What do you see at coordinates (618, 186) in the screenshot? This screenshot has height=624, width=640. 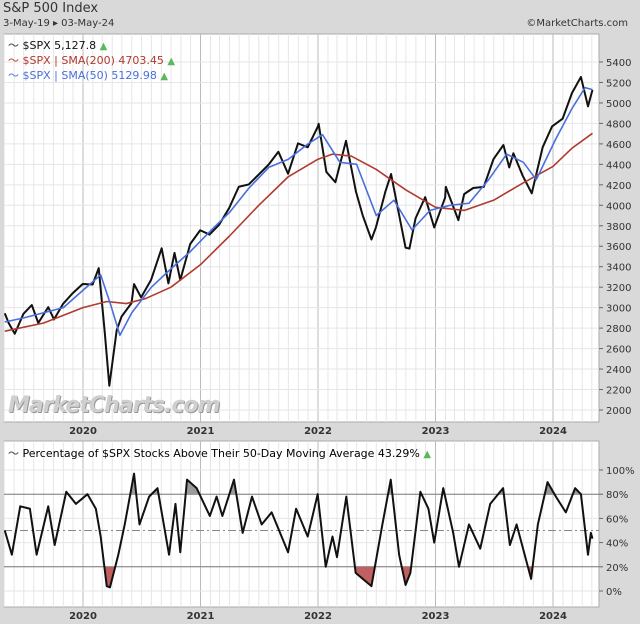 I see `y-tick-label: 4200` at bounding box center [618, 186].